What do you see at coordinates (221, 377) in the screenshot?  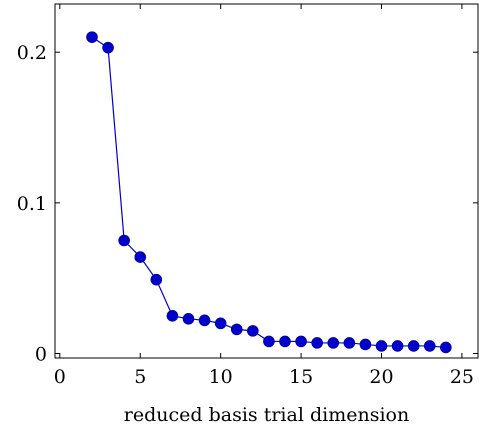 I see `x-tick-label: 10` at bounding box center [221, 377].